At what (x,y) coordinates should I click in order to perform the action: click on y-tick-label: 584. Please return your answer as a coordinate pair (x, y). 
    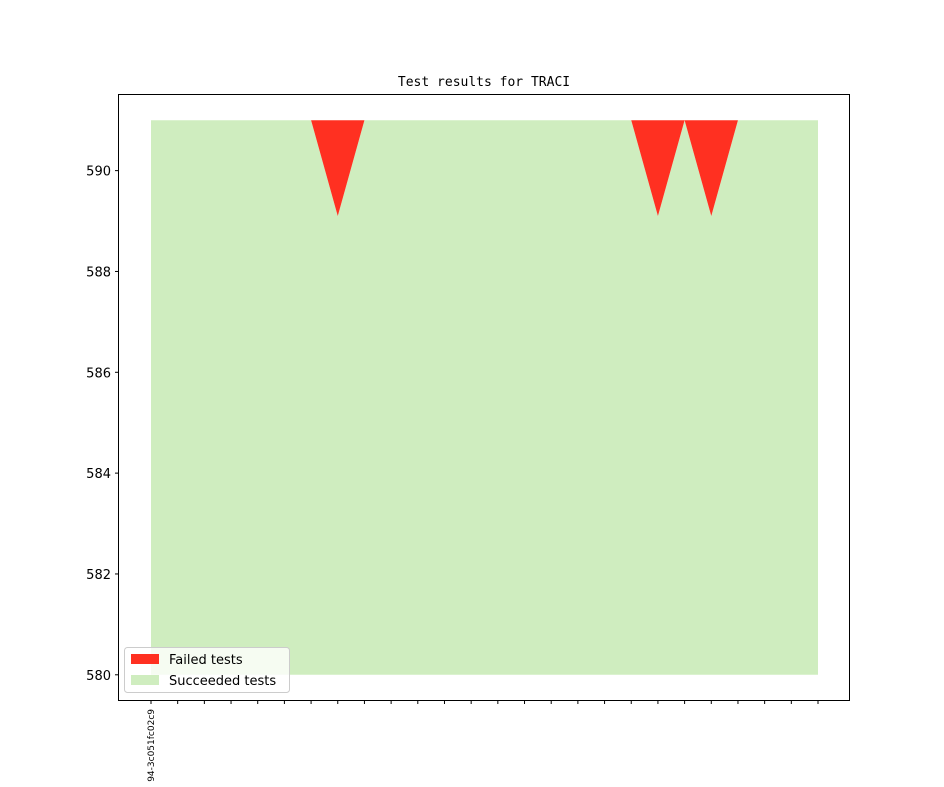
    Looking at the image, I should click on (98, 474).